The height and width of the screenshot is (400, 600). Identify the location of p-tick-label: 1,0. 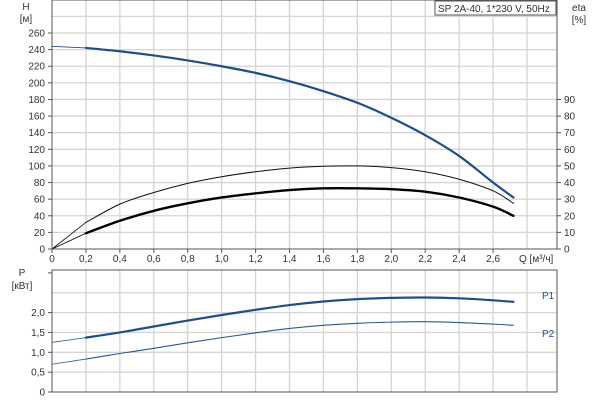
(38, 353).